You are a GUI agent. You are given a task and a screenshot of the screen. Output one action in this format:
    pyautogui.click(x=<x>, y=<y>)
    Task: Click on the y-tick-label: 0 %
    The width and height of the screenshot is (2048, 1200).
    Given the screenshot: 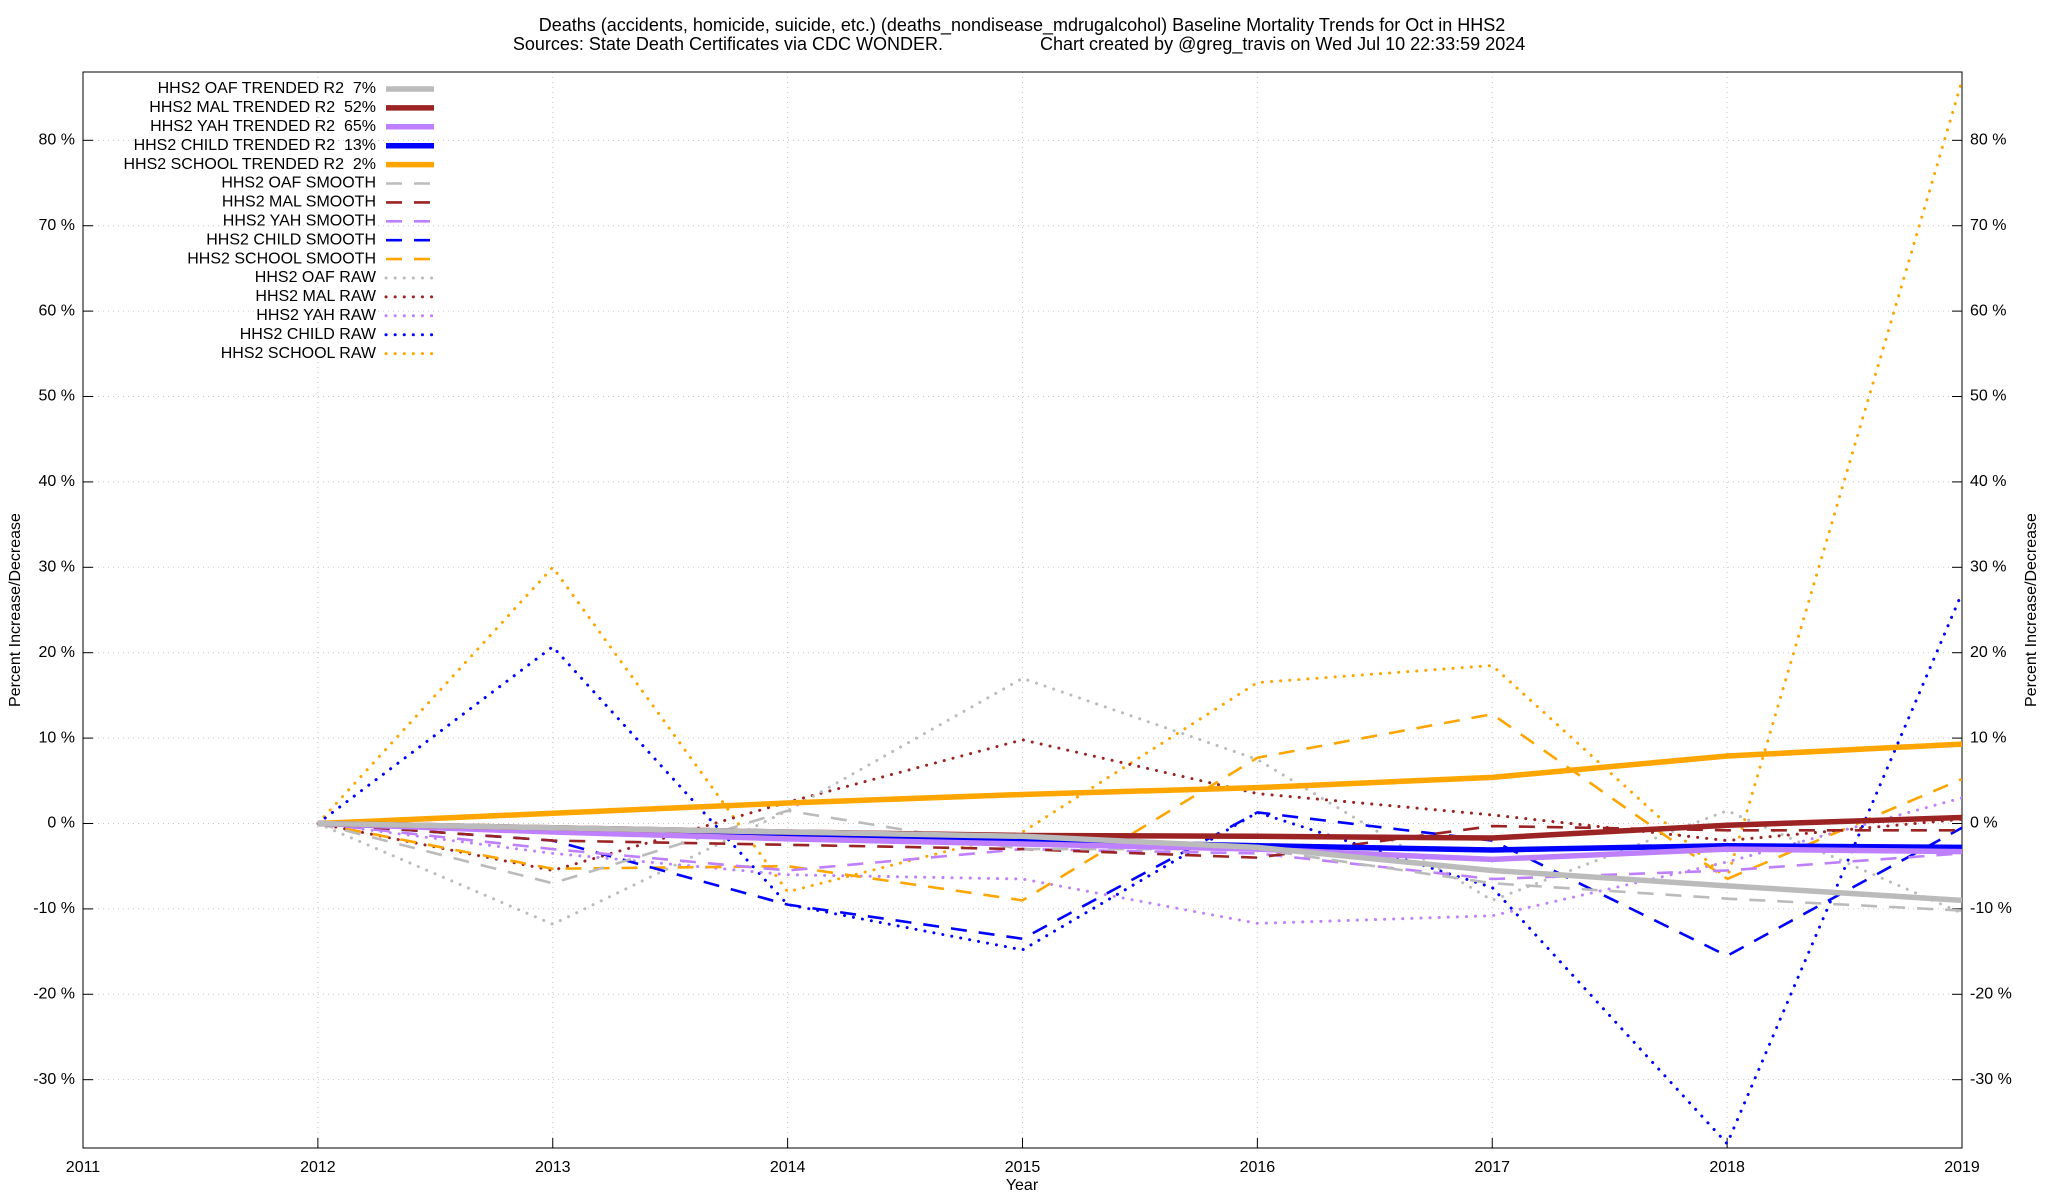 What is the action you would take?
    pyautogui.click(x=61, y=823)
    